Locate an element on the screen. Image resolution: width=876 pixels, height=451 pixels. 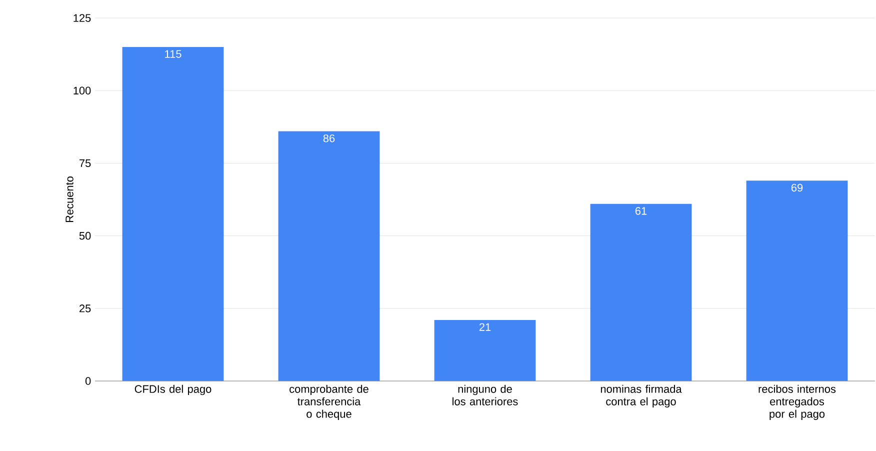
x-tick-label: ninguno de los anteriores is located at coordinates (485, 395).